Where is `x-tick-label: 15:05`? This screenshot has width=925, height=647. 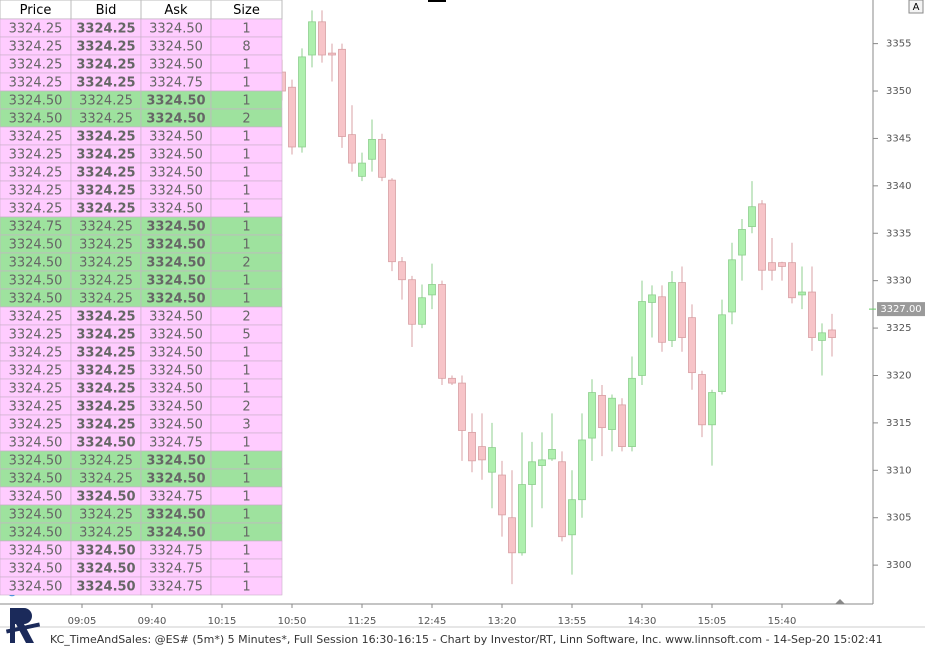
x-tick-label: 15:05 is located at coordinates (712, 621).